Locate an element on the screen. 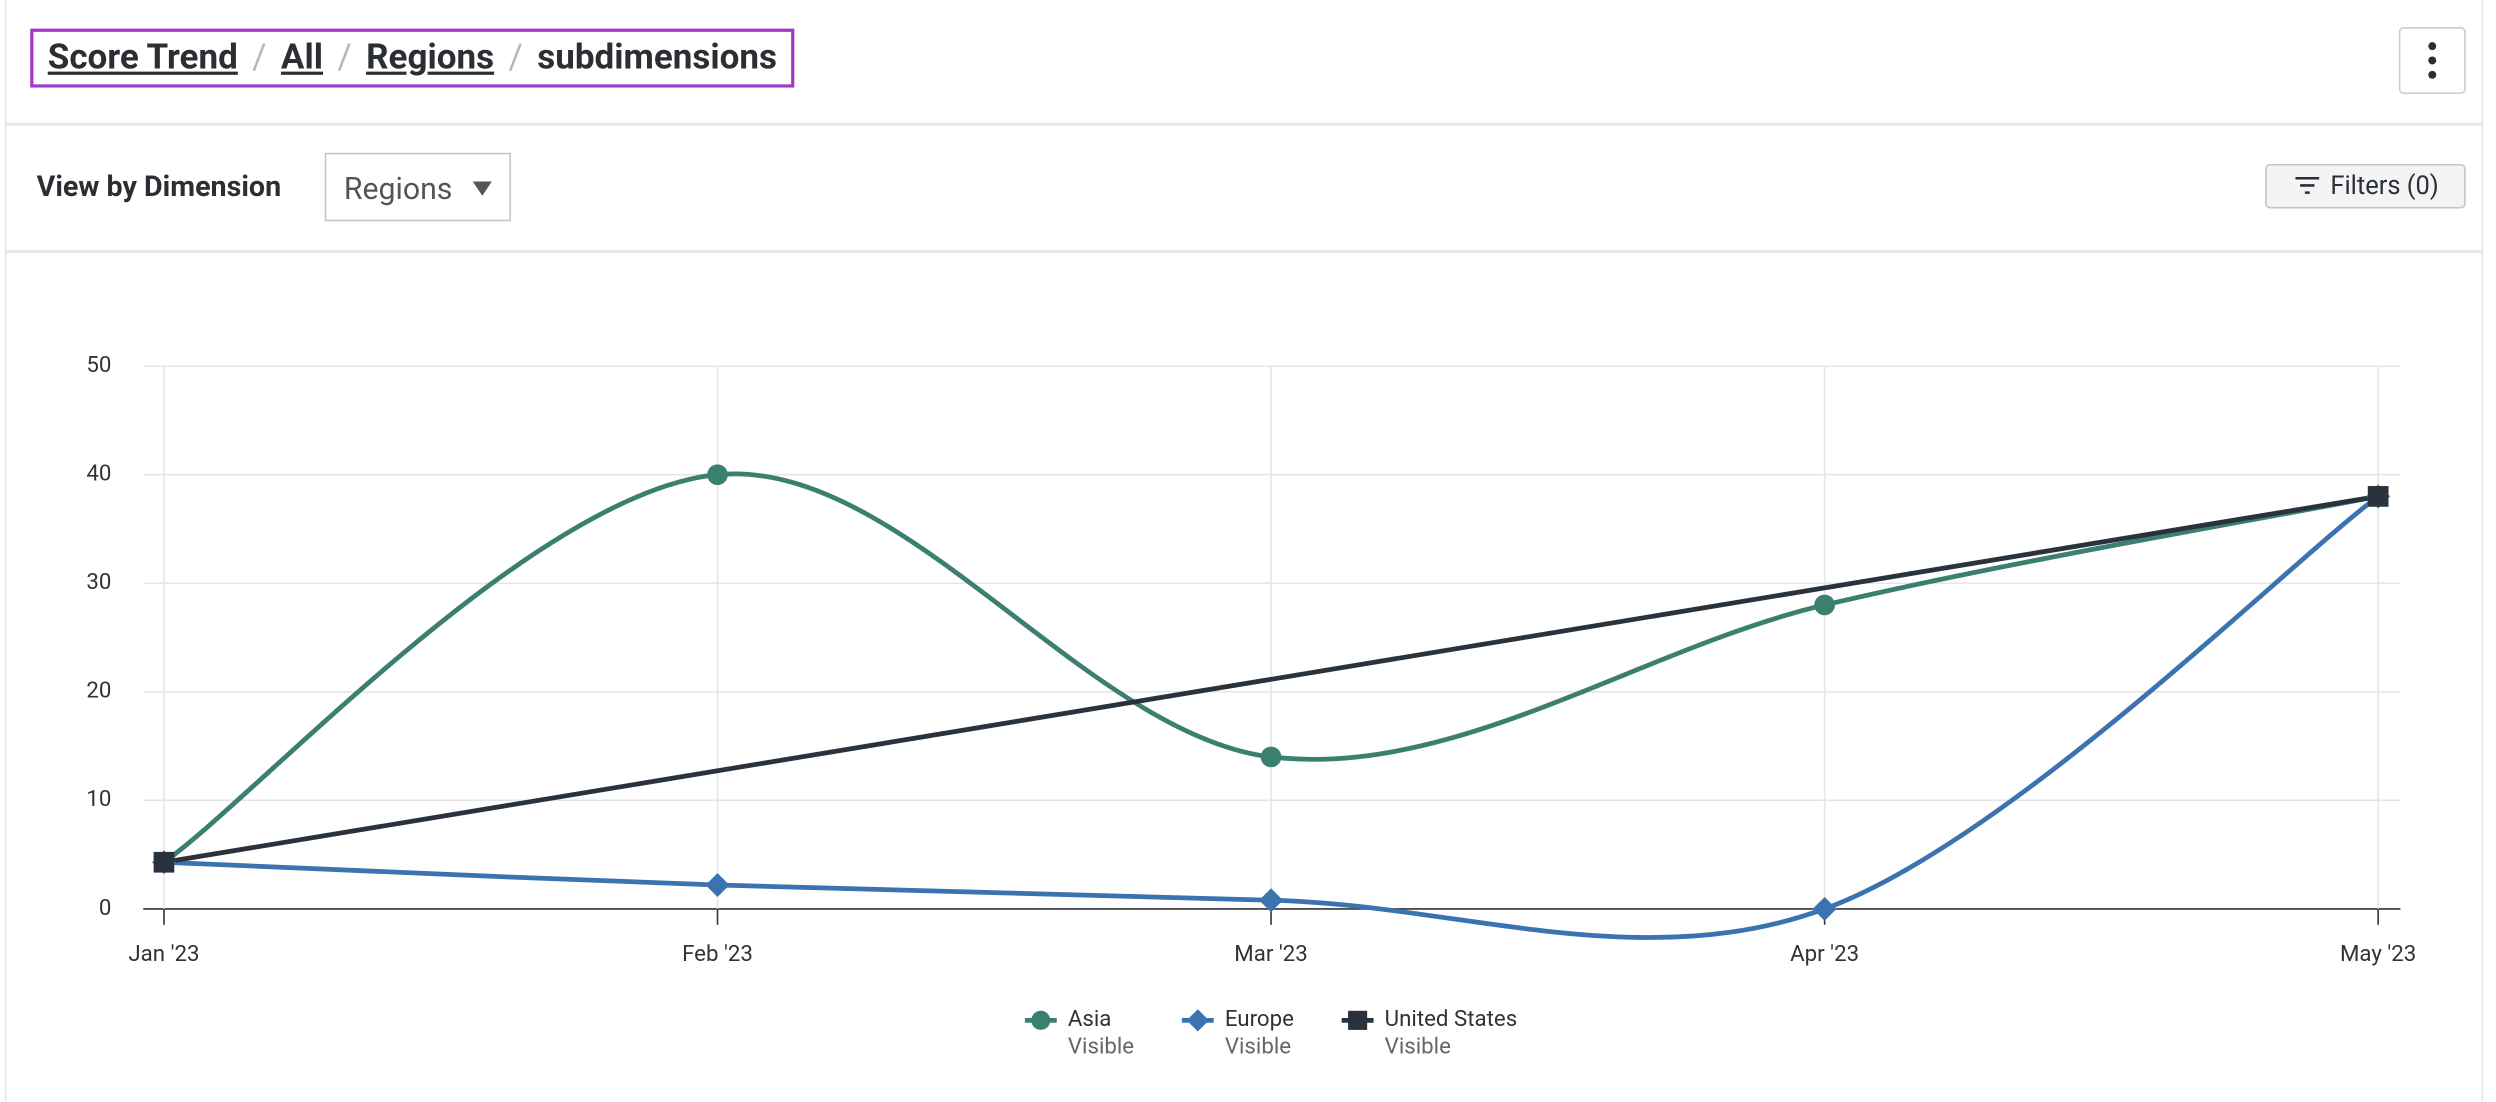 The image size is (2496, 1102). filters-label: Filters (0) is located at coordinates (2384, 185).